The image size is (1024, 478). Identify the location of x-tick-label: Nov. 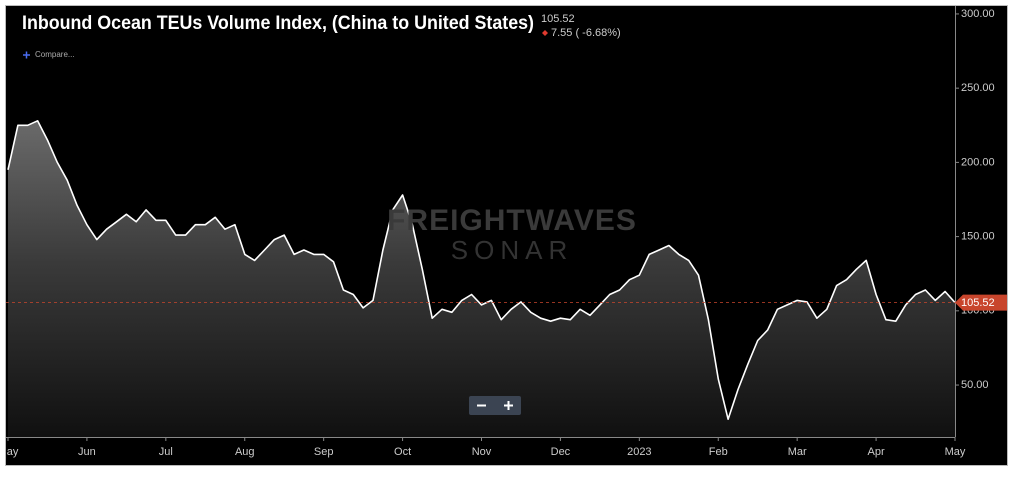
(482, 452).